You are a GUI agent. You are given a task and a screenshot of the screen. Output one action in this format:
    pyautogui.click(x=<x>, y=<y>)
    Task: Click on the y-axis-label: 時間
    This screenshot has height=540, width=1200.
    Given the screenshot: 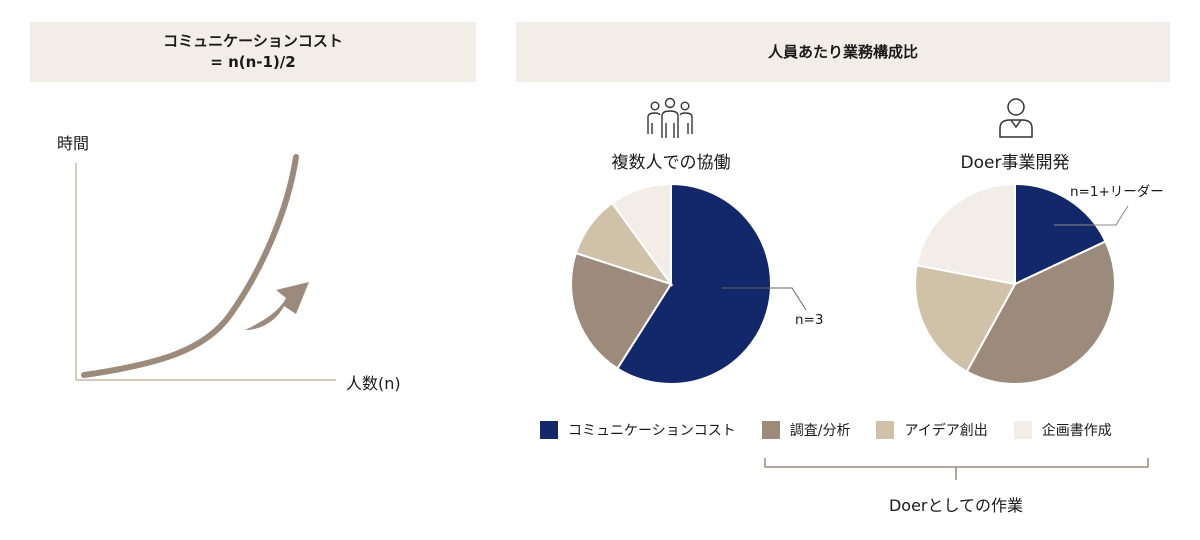 What is the action you would take?
    pyautogui.click(x=73, y=143)
    